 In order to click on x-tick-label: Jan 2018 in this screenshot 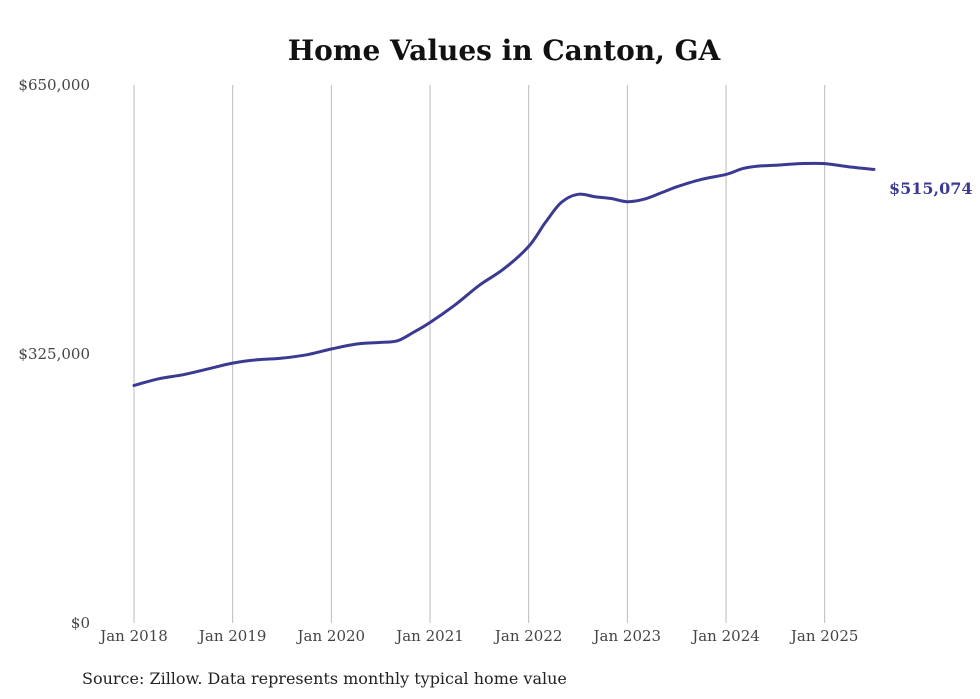, I will do `click(133, 636)`.